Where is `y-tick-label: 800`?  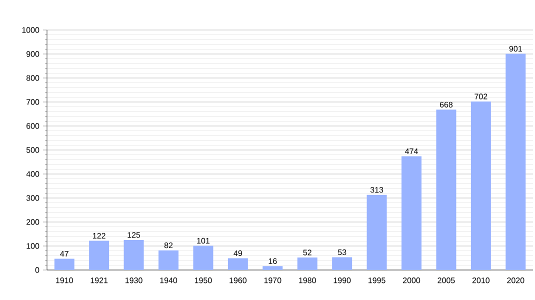 y-tick-label: 800 is located at coordinates (33, 78).